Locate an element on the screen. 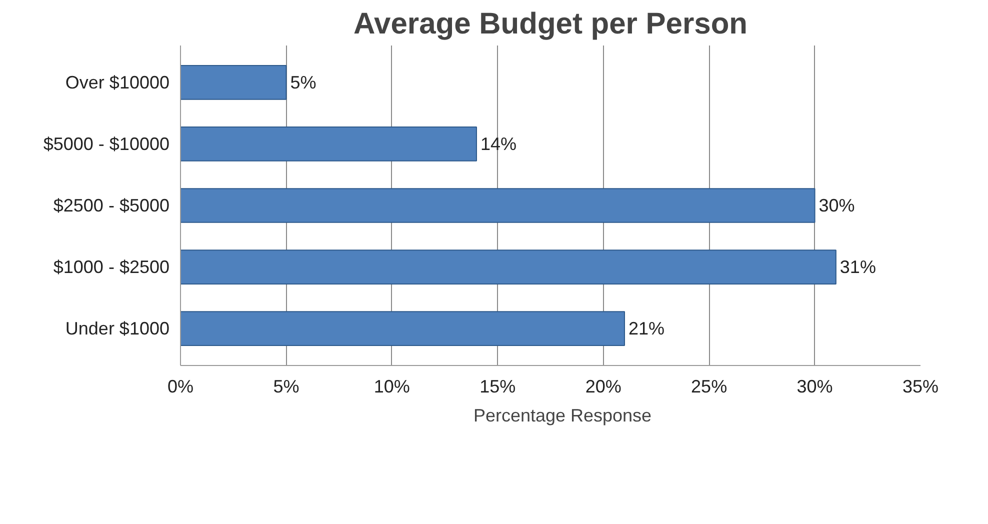 The height and width of the screenshot is (524, 988). y-tick-label: Under $1000 is located at coordinates (117, 328).